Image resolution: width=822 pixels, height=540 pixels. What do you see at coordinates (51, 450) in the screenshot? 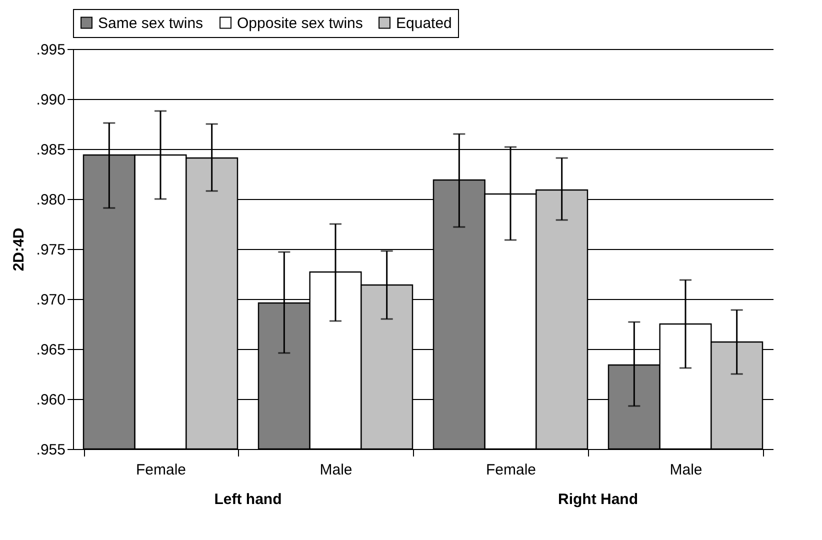
I see `y-tick-label: .955` at bounding box center [51, 450].